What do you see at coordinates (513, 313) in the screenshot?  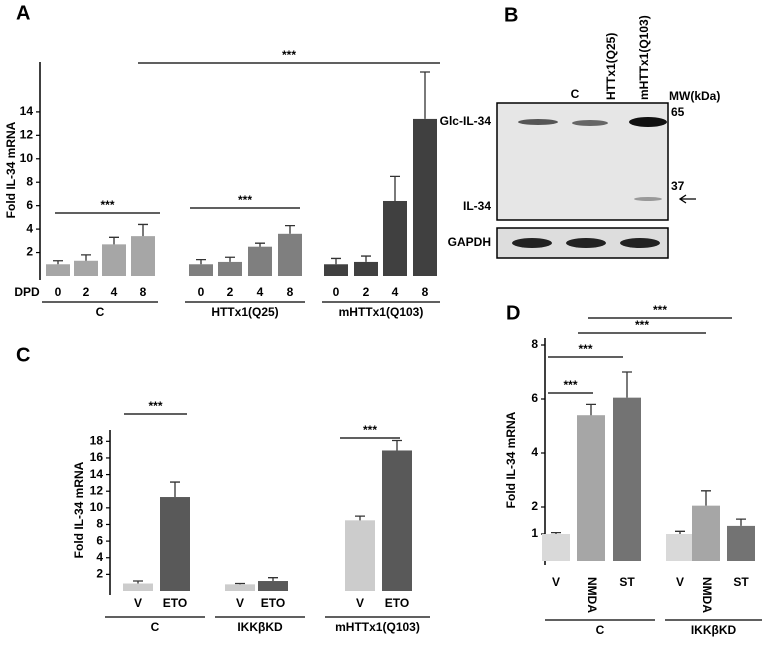 I see `panel-label: D` at bounding box center [513, 313].